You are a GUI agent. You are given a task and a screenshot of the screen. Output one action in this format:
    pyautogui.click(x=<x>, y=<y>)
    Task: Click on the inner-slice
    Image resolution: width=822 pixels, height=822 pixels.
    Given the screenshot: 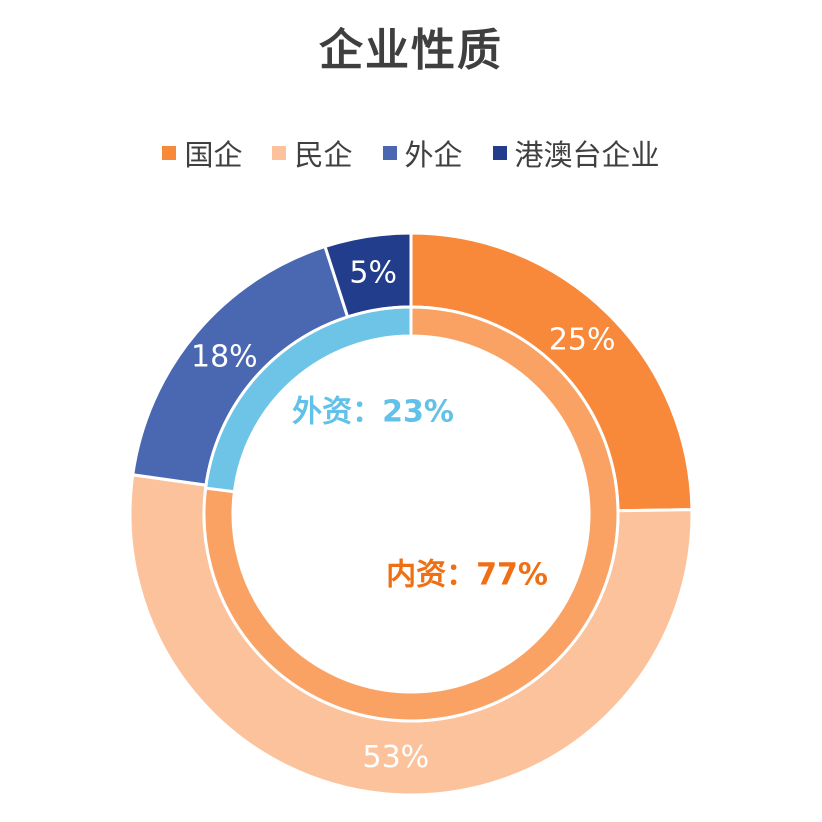 What is the action you would take?
    pyautogui.click(x=308, y=399)
    